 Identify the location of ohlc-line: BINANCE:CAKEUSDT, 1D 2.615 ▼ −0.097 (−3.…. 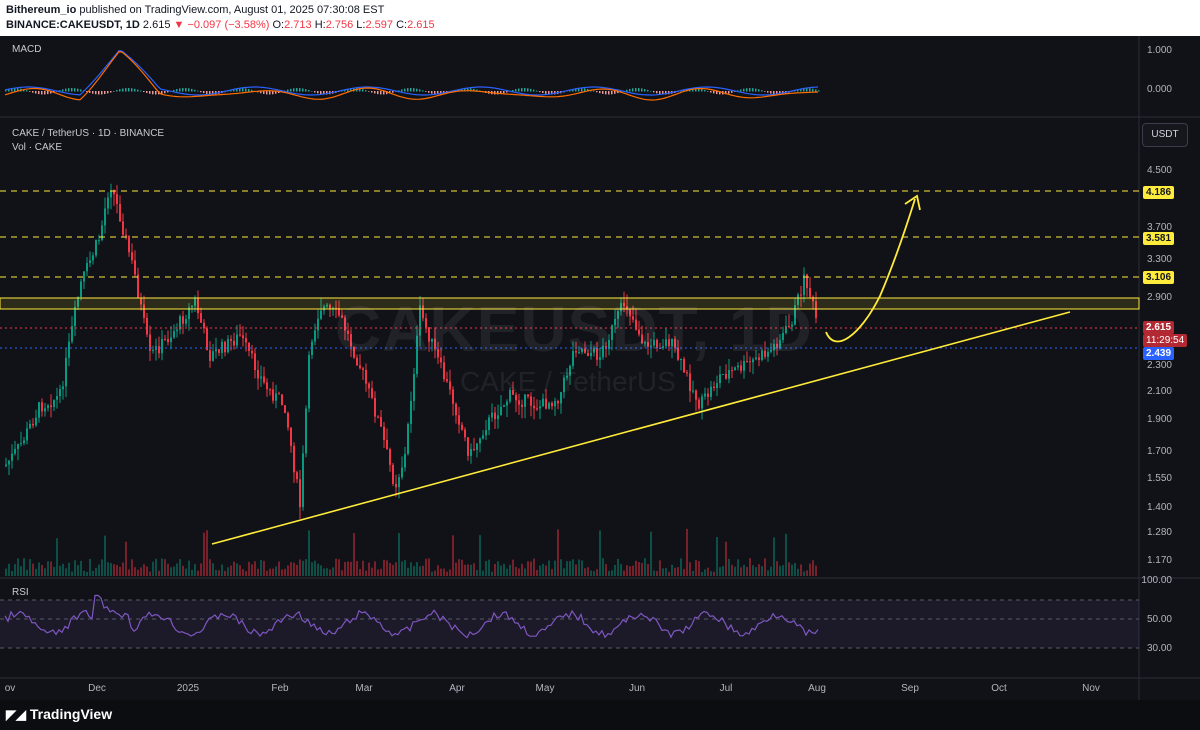
(220, 25).